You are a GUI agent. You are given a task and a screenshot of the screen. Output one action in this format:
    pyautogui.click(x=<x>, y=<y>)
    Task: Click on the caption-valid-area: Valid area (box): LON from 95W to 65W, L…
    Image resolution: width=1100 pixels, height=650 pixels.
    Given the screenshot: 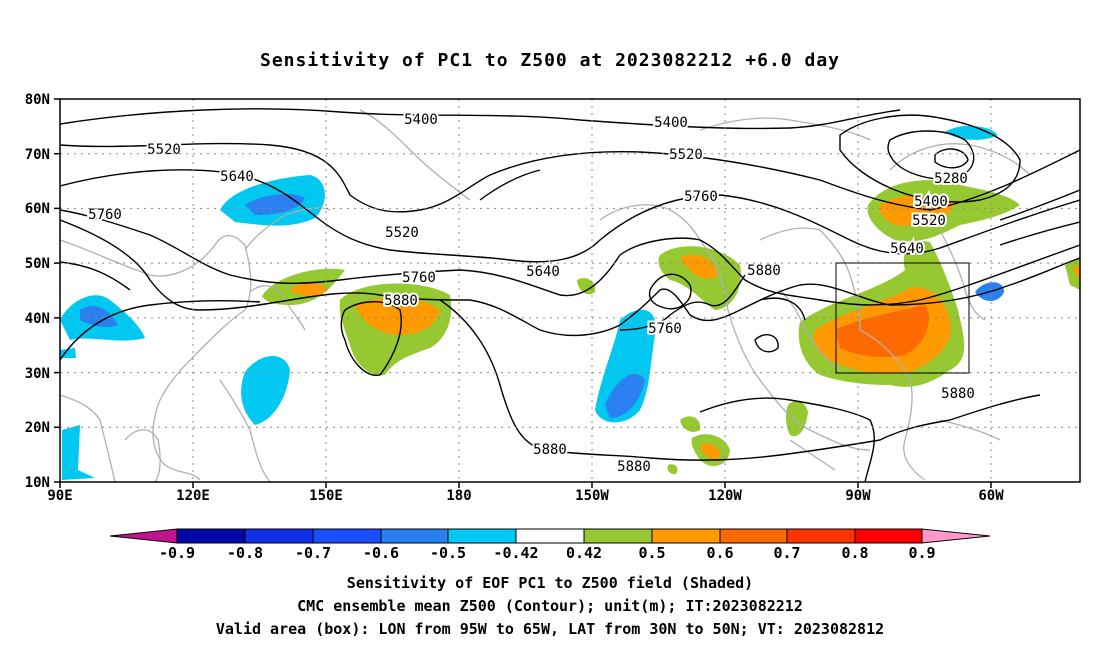 What is the action you would take?
    pyautogui.click(x=550, y=629)
    